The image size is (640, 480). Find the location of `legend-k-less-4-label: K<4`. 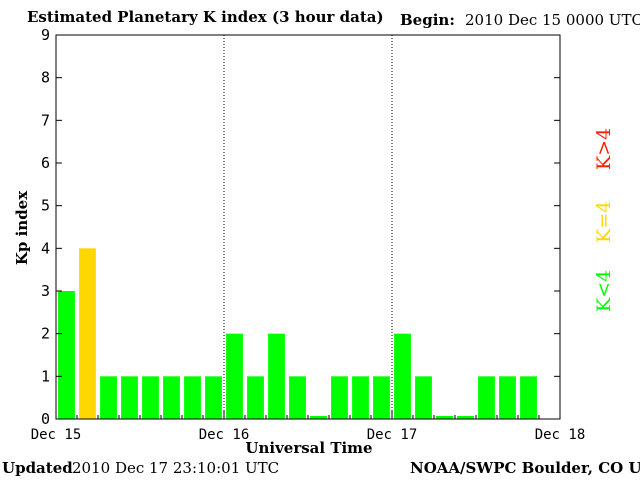

legend-k-less-4-label: K<4 is located at coordinates (604, 290).